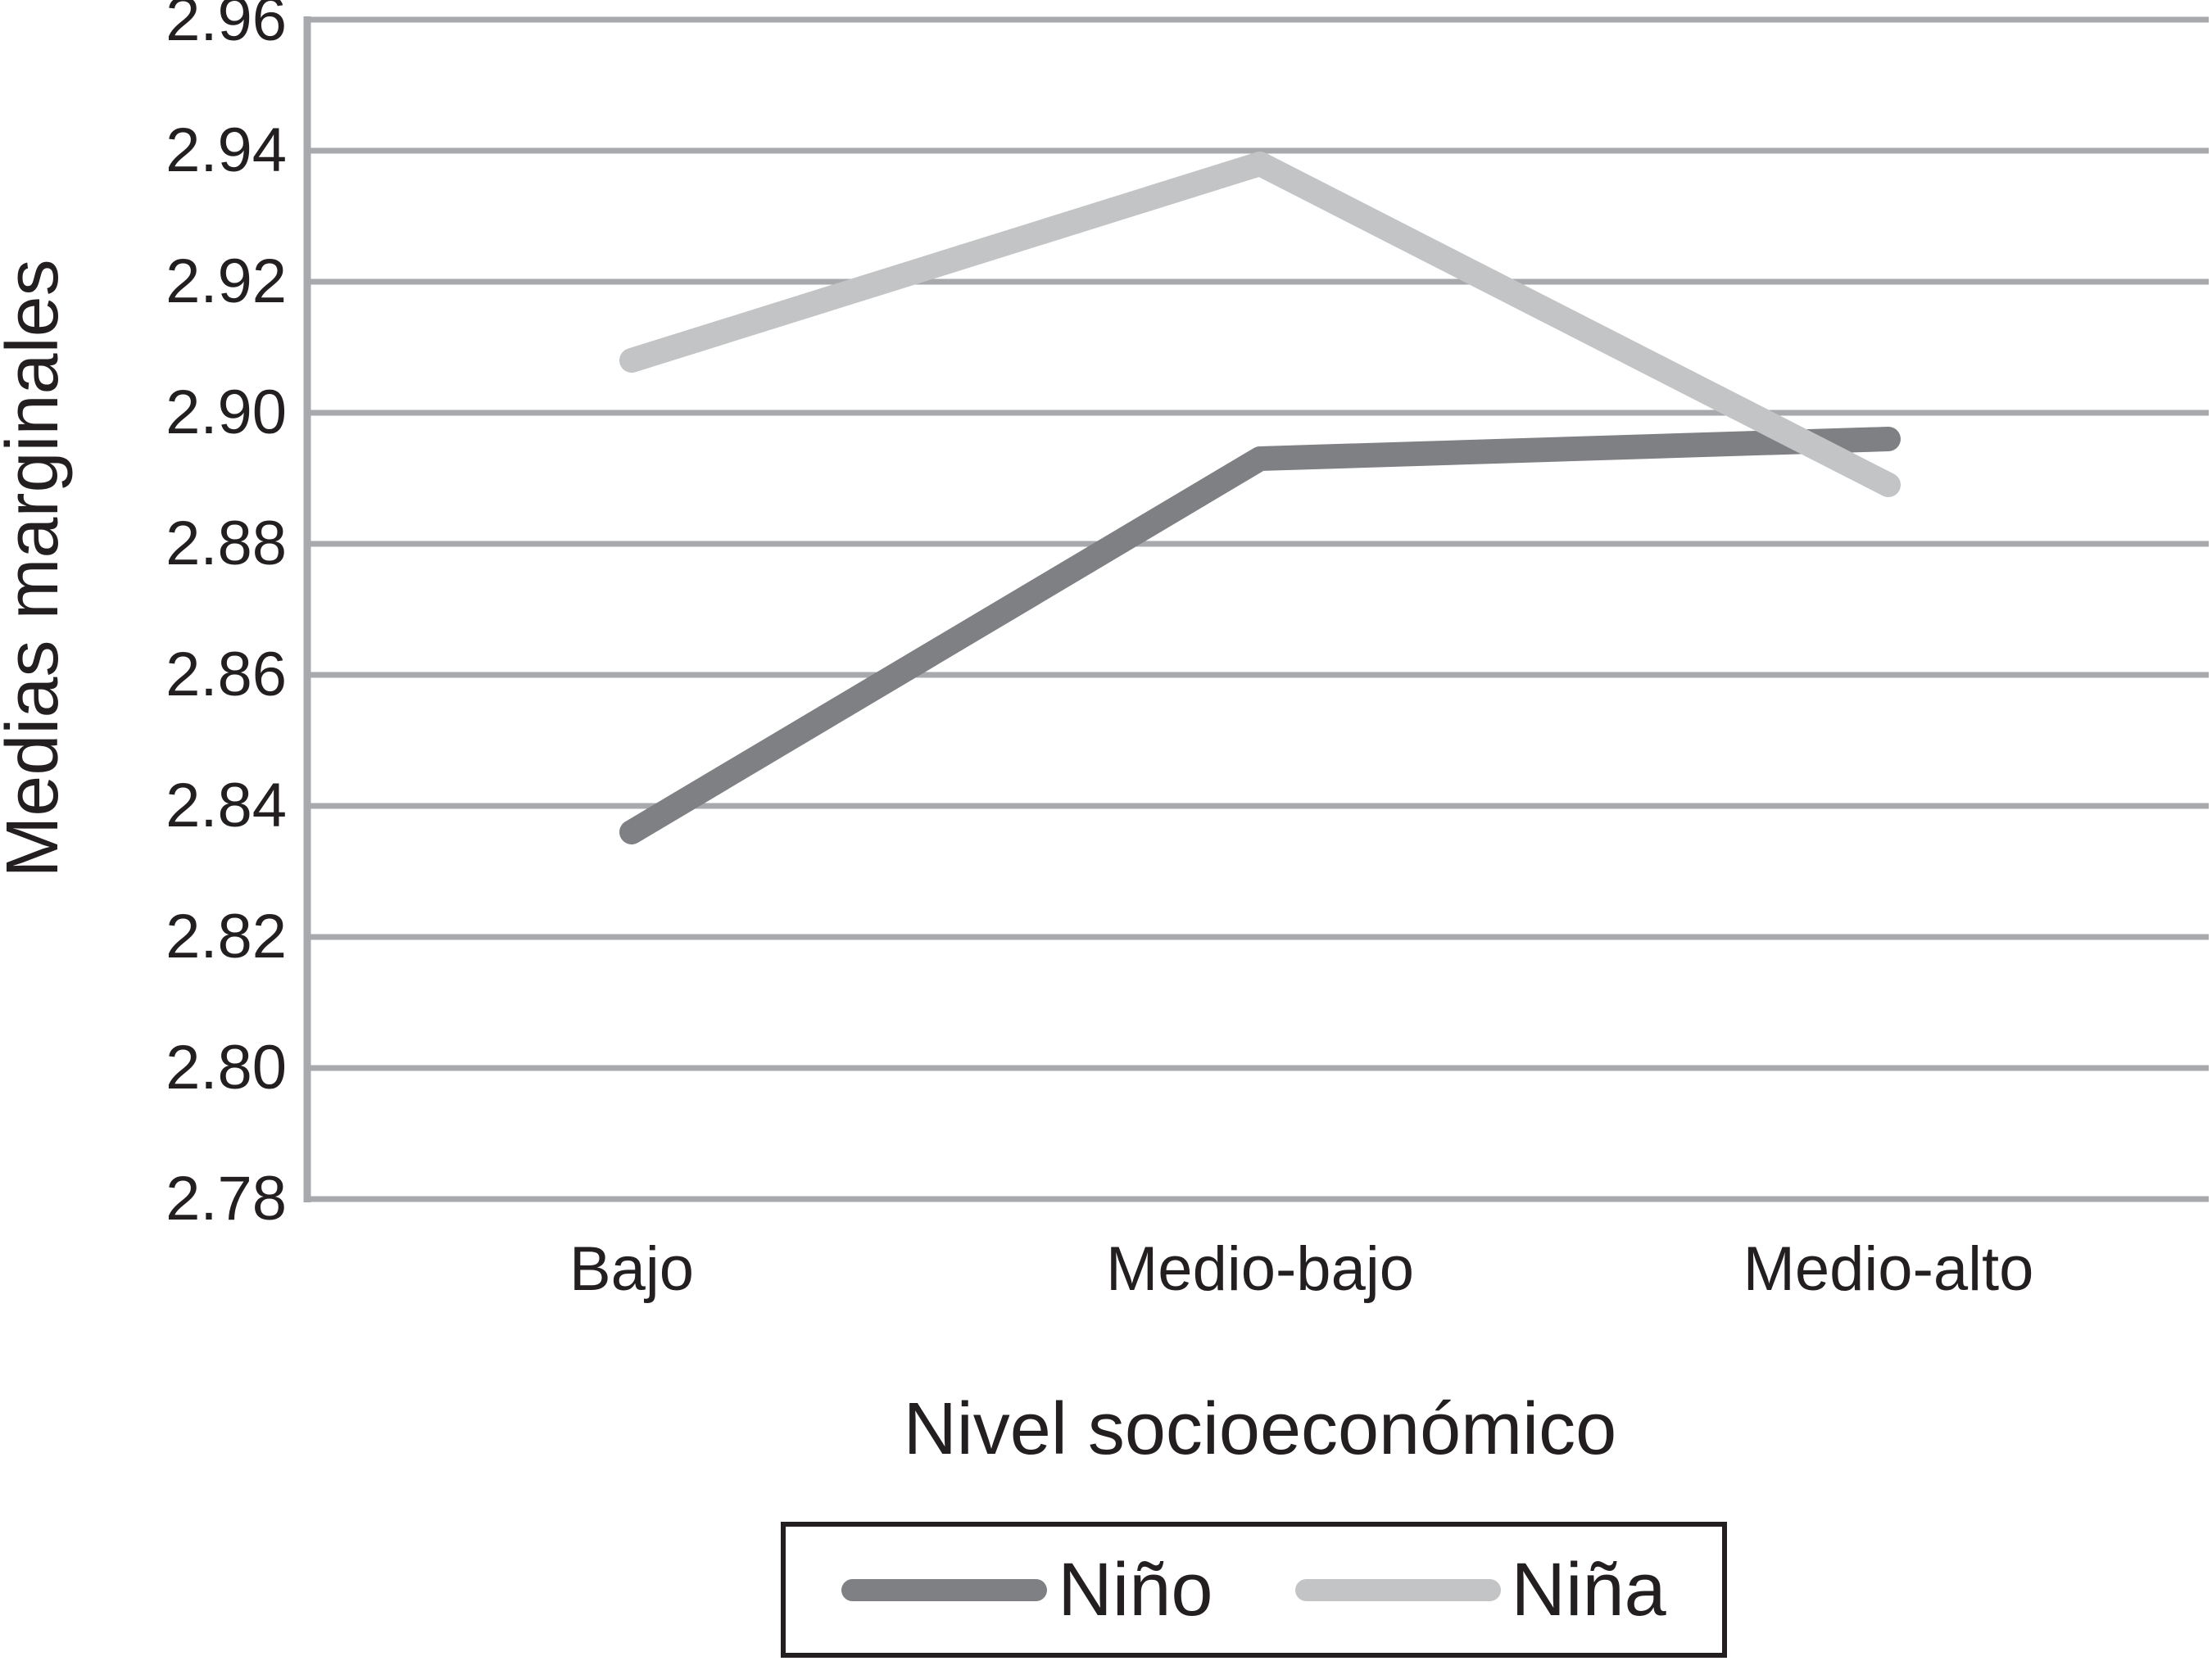  What do you see at coordinates (632, 1269) in the screenshot?
I see `x-category-label: Bajo` at bounding box center [632, 1269].